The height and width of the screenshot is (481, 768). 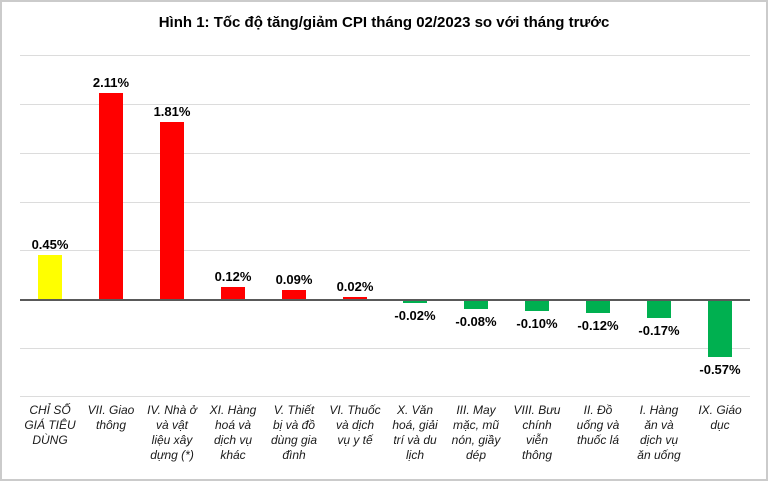 What do you see at coordinates (172, 432) in the screenshot?
I see `category-label: IV. Nhà ở và vật liệu xây dựng (*)` at bounding box center [172, 432].